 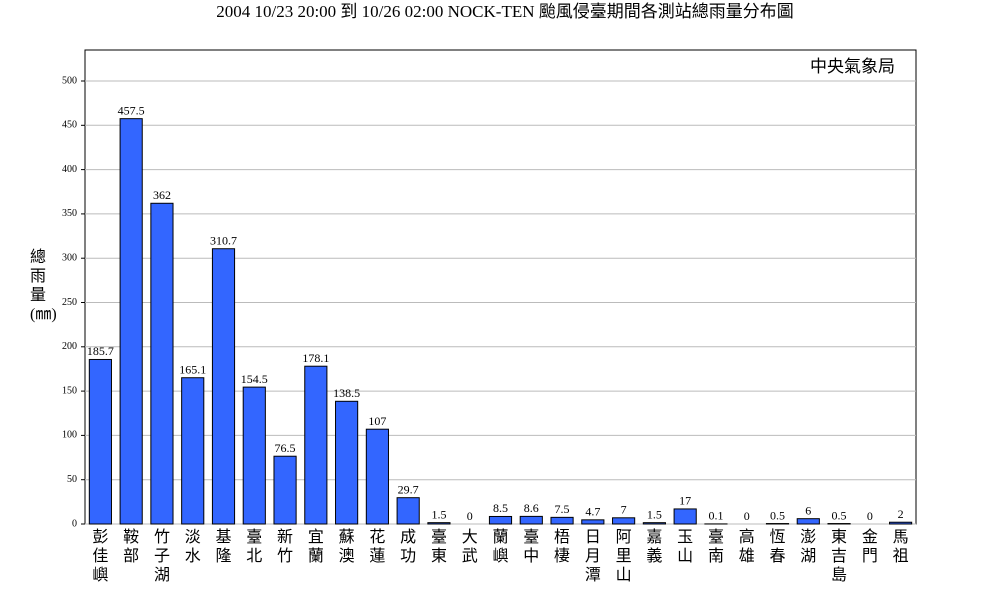 I want to click on data-label: 17, so click(x=685, y=501).